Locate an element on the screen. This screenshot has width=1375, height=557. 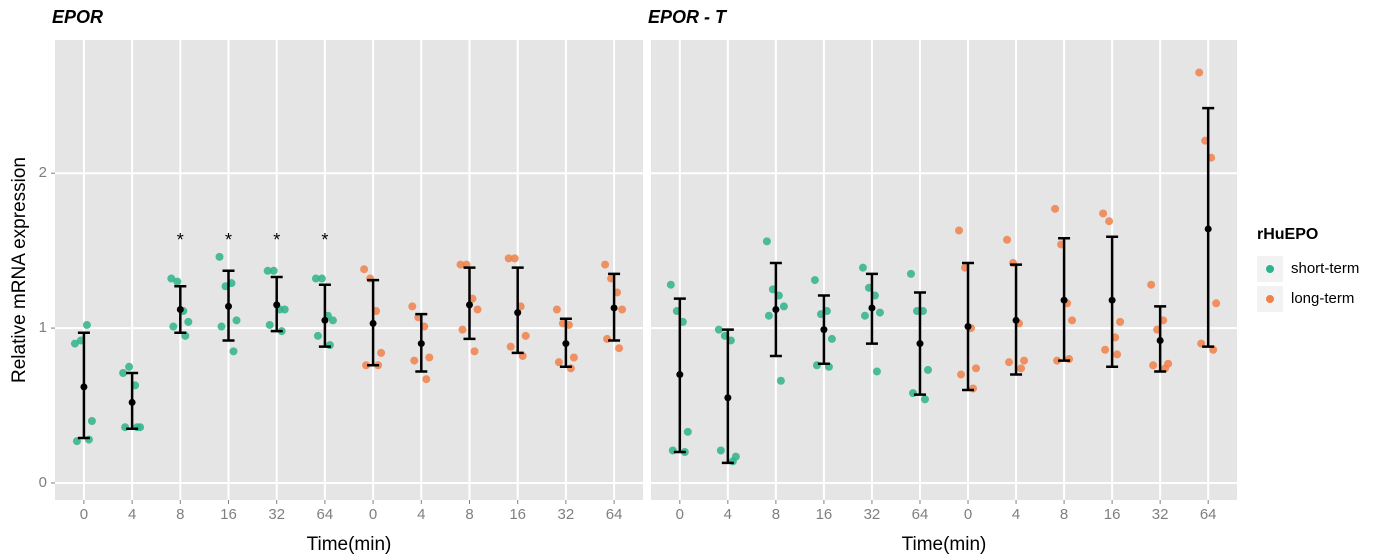
error-bar is located at coordinates (324, 315).